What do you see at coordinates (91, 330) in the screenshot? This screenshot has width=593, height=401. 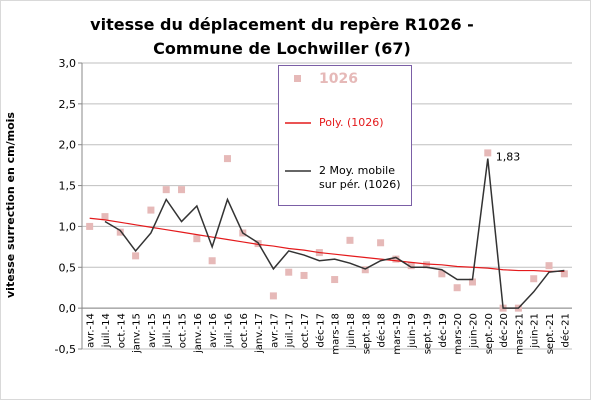 I see `x-tick-label: avr.-14` at bounding box center [91, 330].